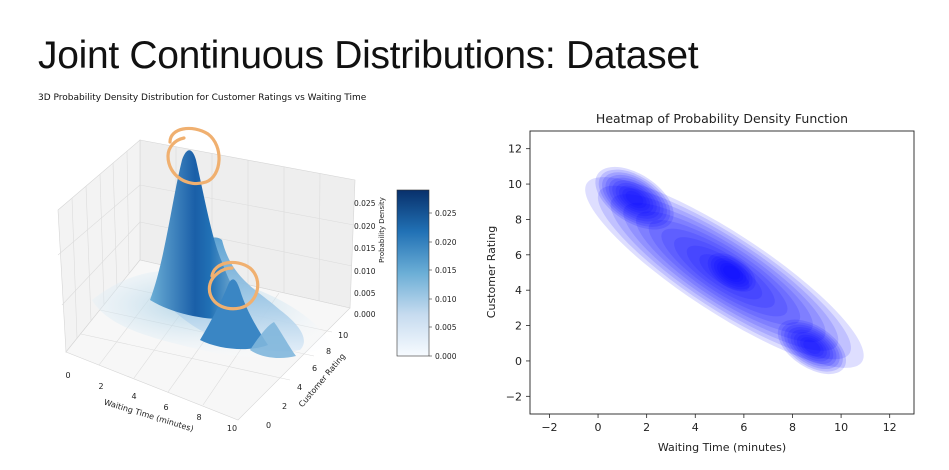 The height and width of the screenshot is (470, 949). I want to click on colorbar-tick-label: 0.005, so click(446, 327).